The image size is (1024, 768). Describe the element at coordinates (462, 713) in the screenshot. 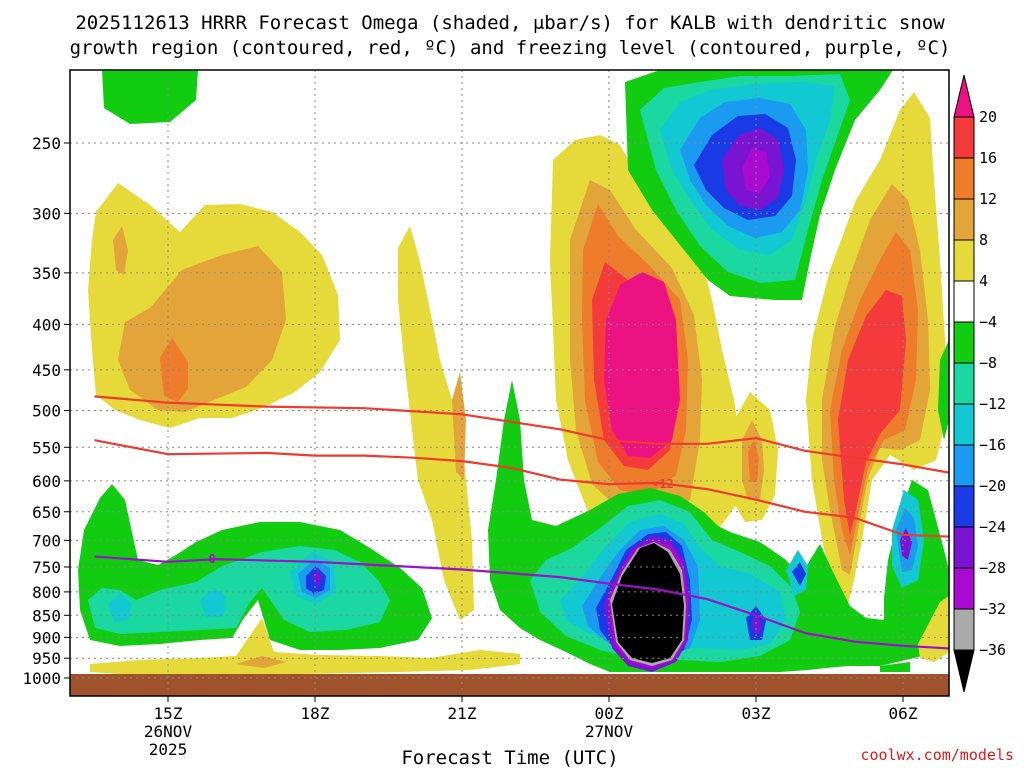

I see `x-tick-label: 21Z` at that location.